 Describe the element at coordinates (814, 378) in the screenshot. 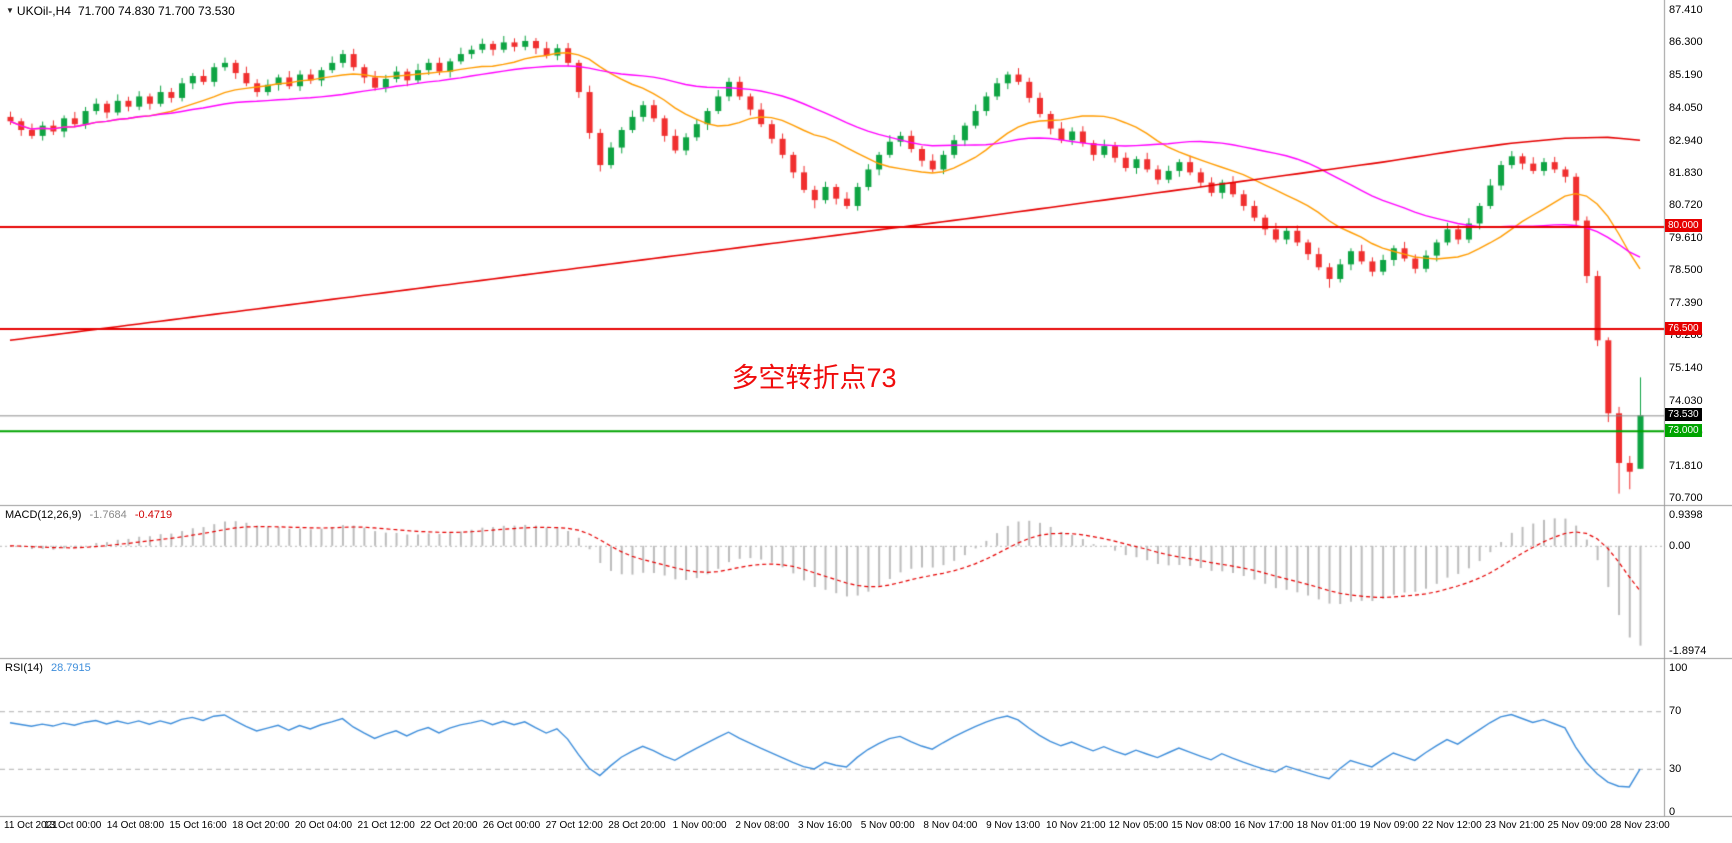

I see `chart-annotation-text: 多空转折点73` at that location.